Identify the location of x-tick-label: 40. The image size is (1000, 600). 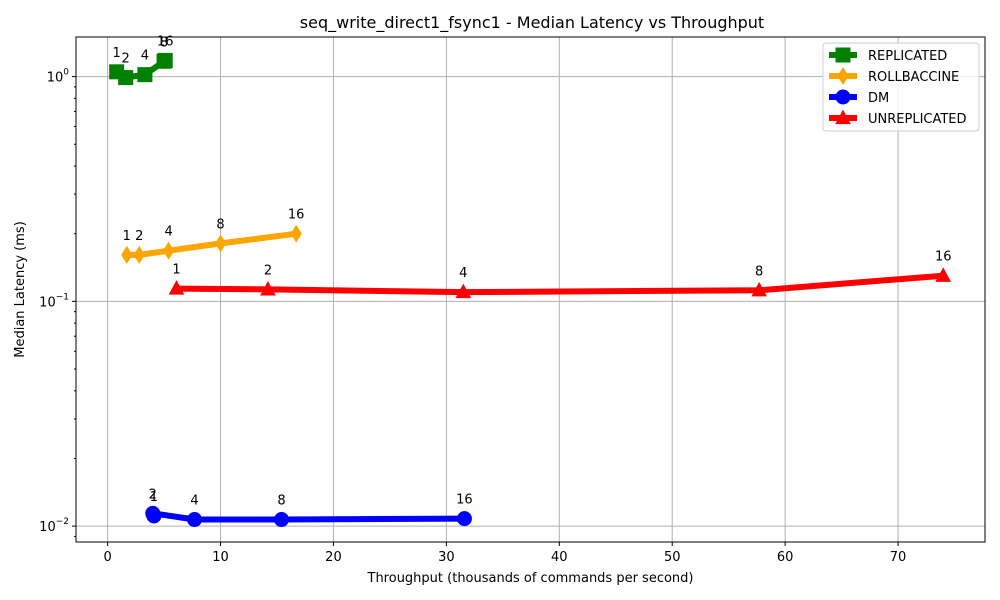
(559, 557).